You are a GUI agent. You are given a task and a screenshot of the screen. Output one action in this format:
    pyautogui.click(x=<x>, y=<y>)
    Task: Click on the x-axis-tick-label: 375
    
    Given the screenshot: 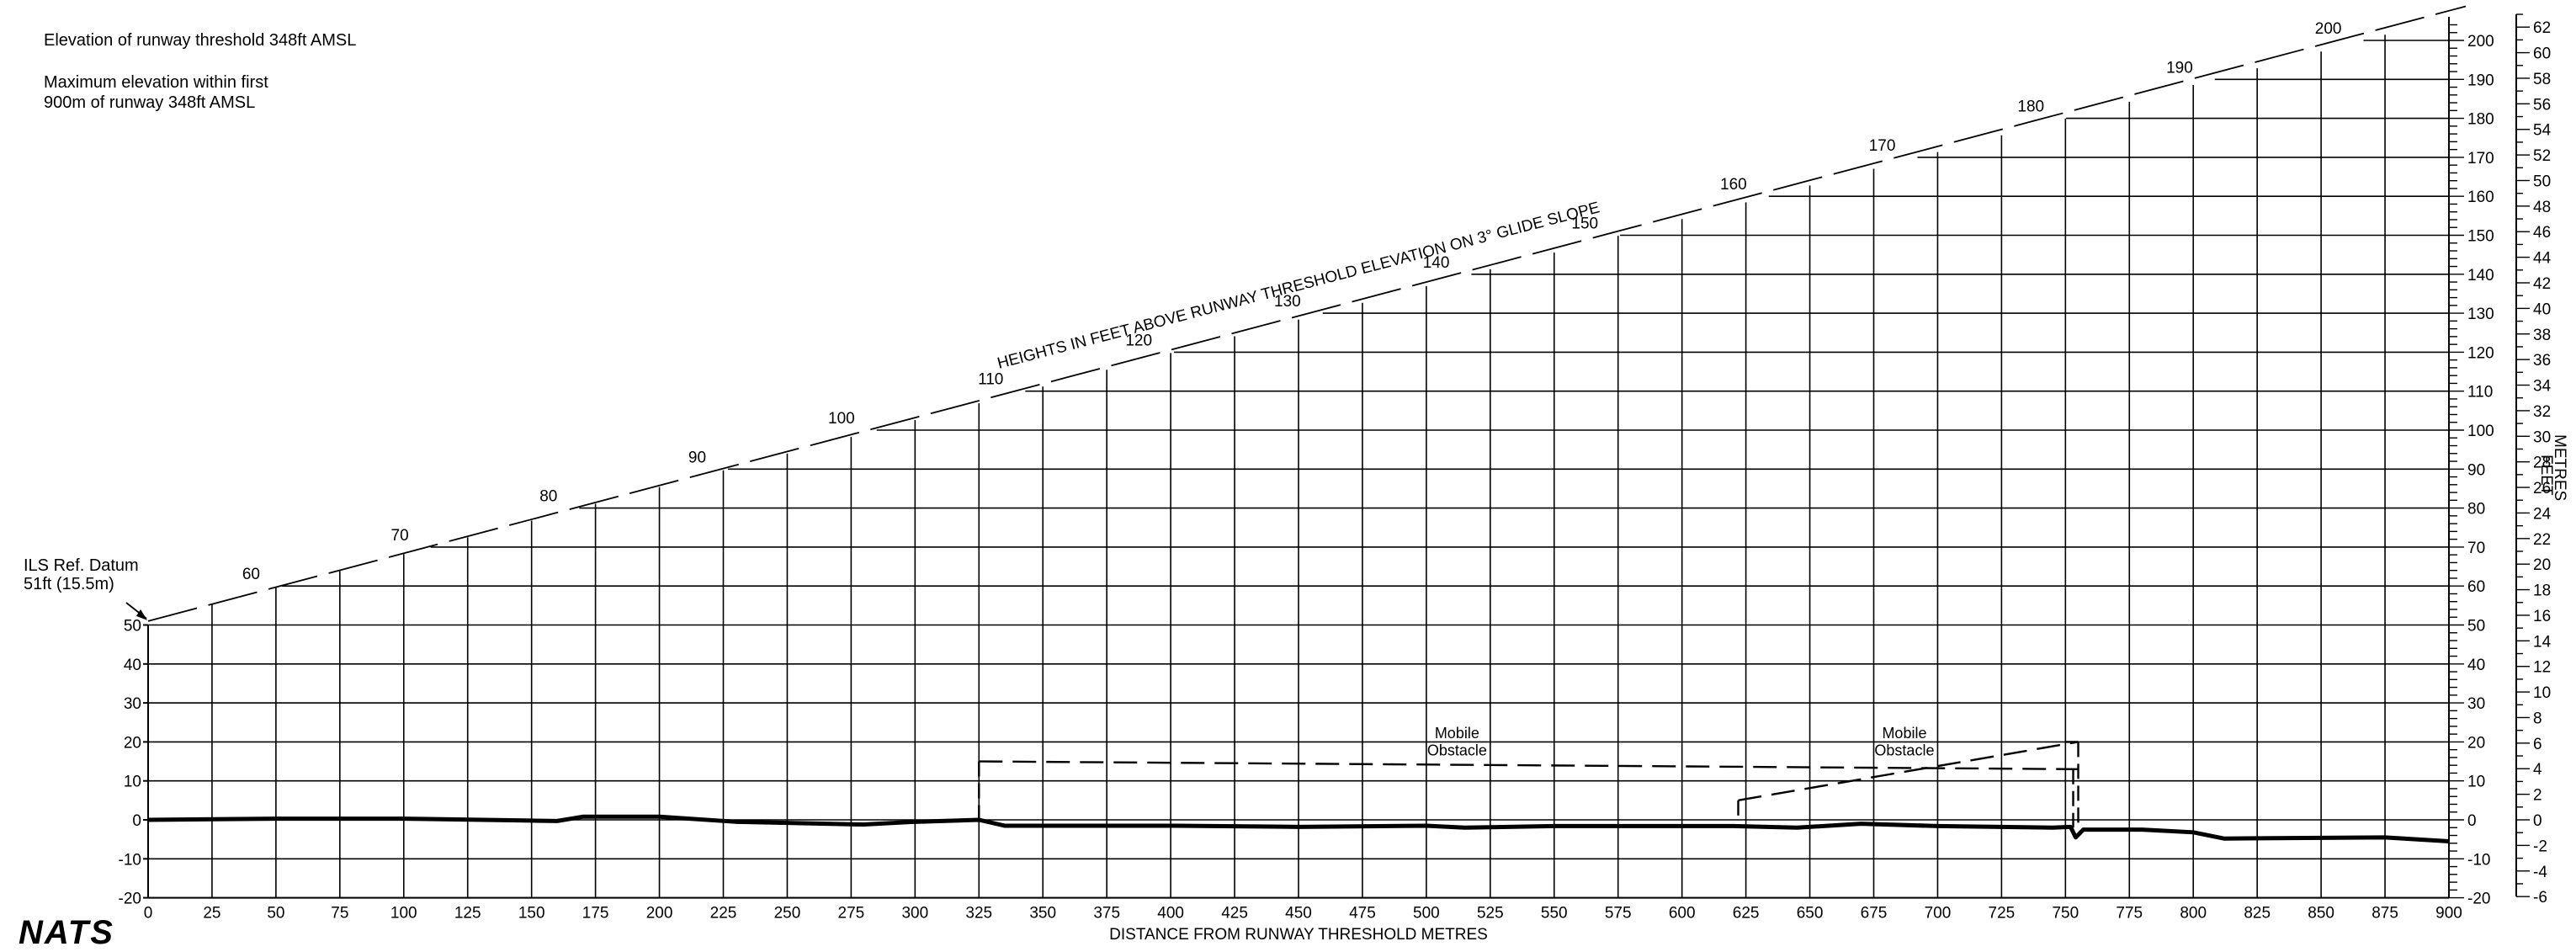 What is the action you would take?
    pyautogui.click(x=1106, y=914)
    